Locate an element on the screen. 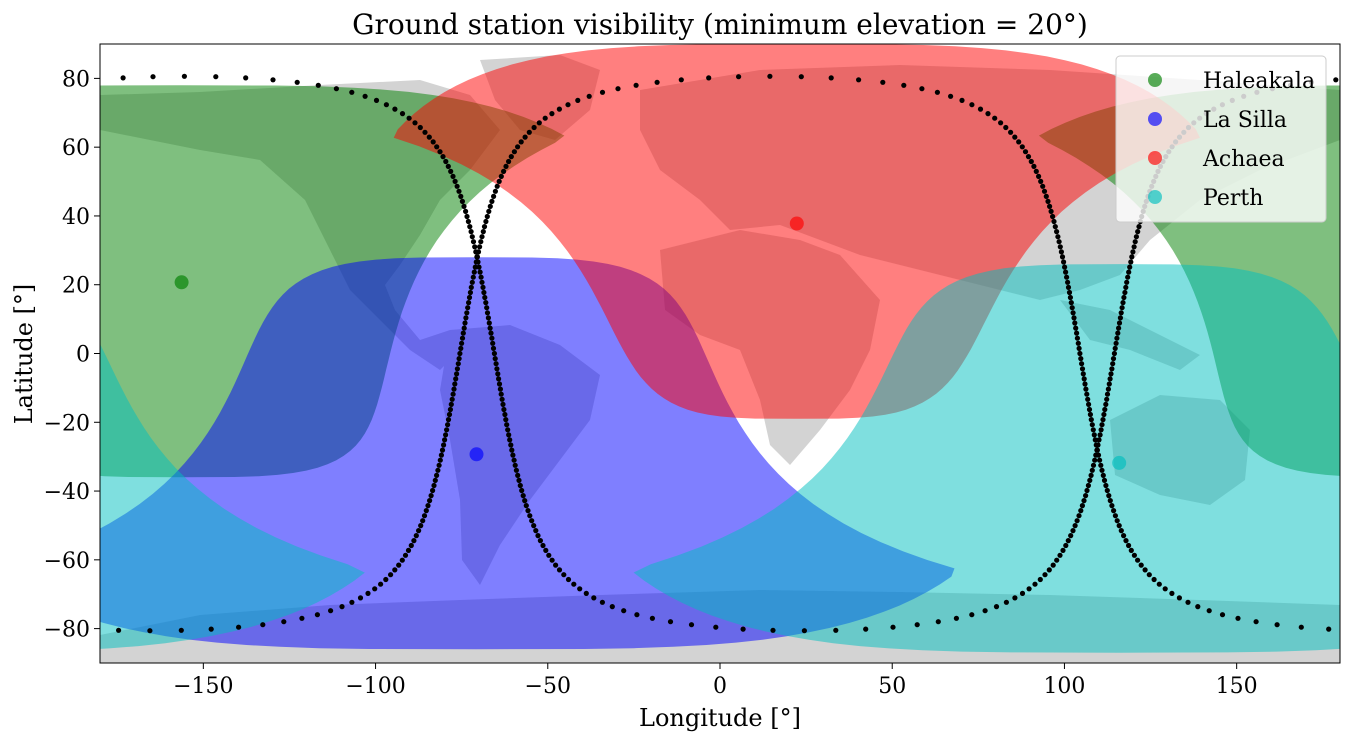 The width and height of the screenshot is (1349, 744). x-axis-label: Longitude [°] is located at coordinates (720, 718).